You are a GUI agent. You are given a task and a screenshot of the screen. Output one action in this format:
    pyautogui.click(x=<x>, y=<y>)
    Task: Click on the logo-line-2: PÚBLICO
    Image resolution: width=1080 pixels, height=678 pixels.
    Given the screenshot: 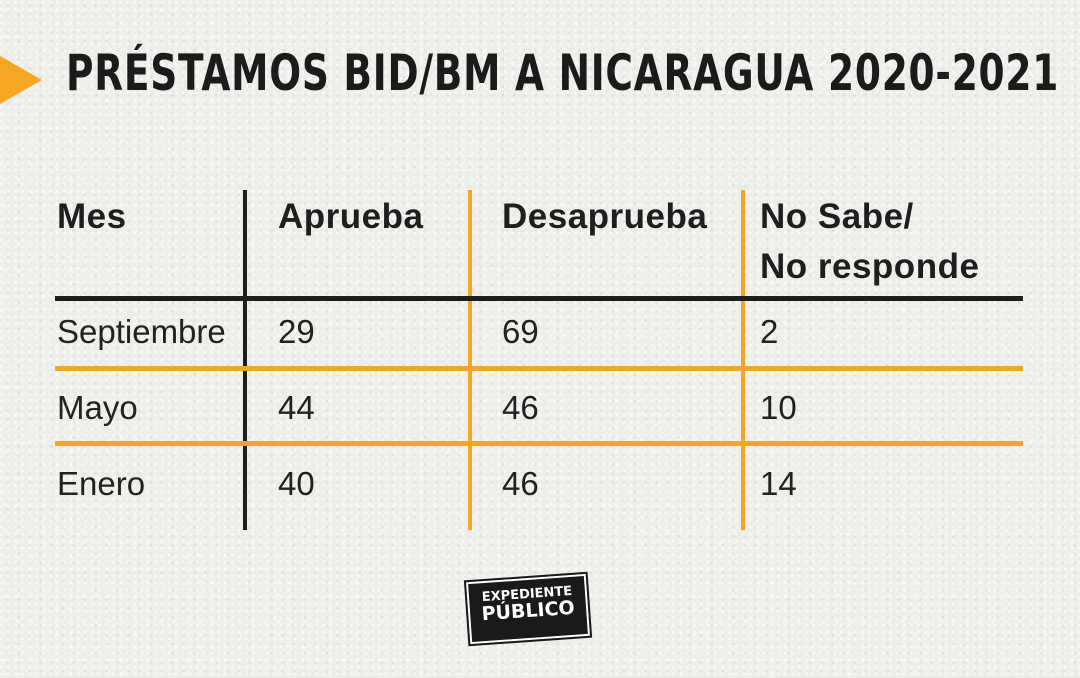 What is the action you would take?
    pyautogui.click(x=528, y=610)
    